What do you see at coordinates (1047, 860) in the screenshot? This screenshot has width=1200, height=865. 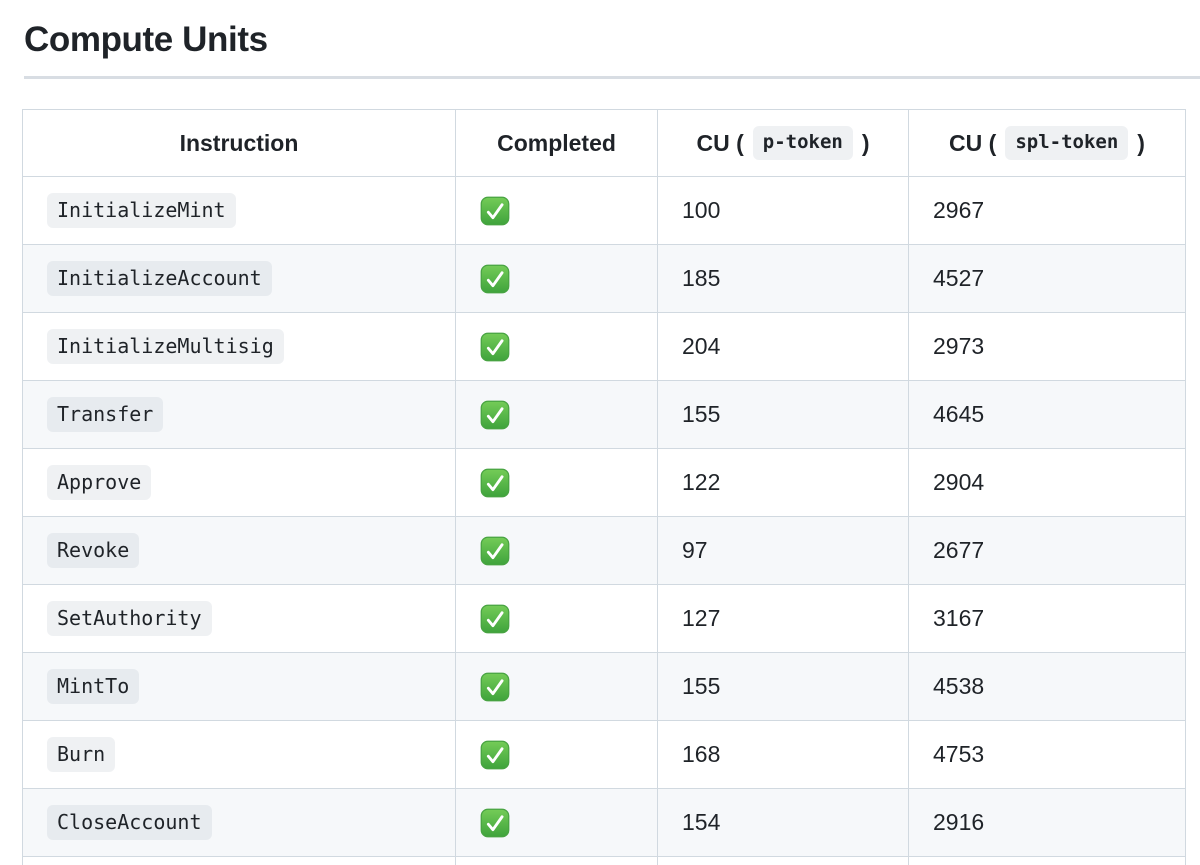 I see `cu-spl-token-cell` at bounding box center [1047, 860].